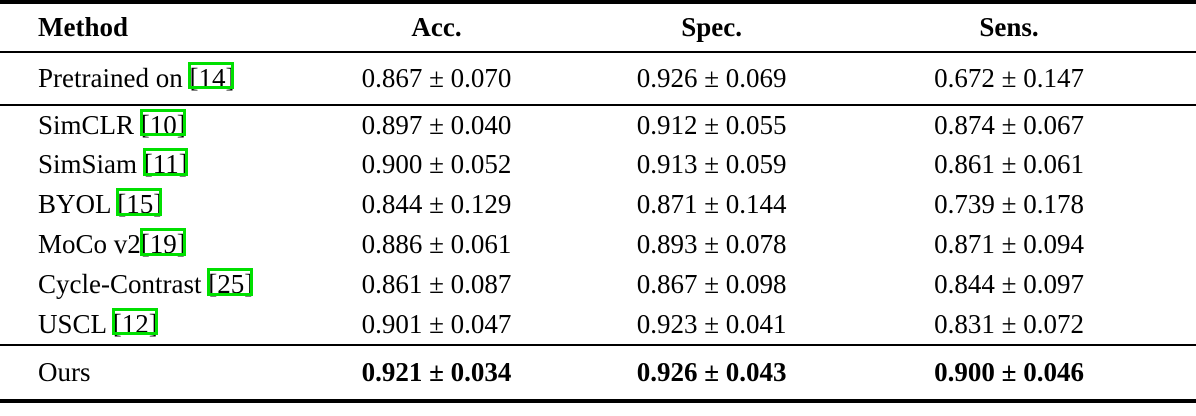  I want to click on sens-value: 0.844 ± 0.097, so click(1009, 284).